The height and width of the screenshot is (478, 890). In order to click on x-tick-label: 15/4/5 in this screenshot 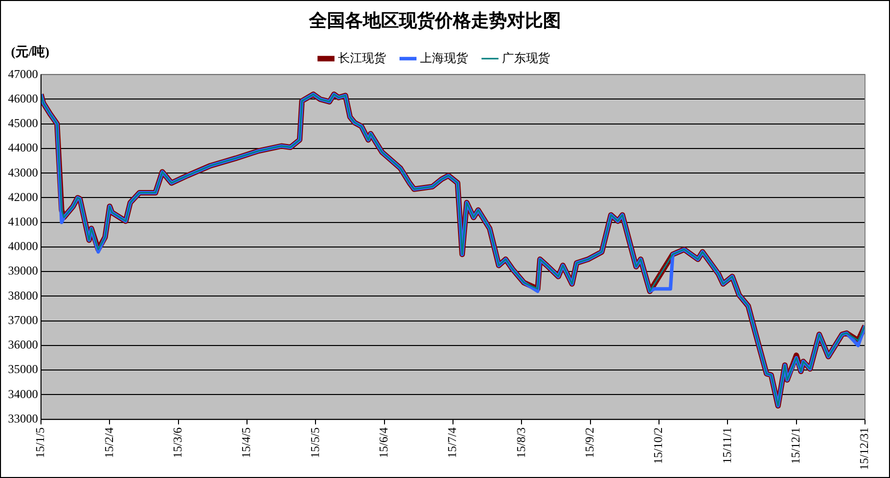, I will do `click(246, 442)`.